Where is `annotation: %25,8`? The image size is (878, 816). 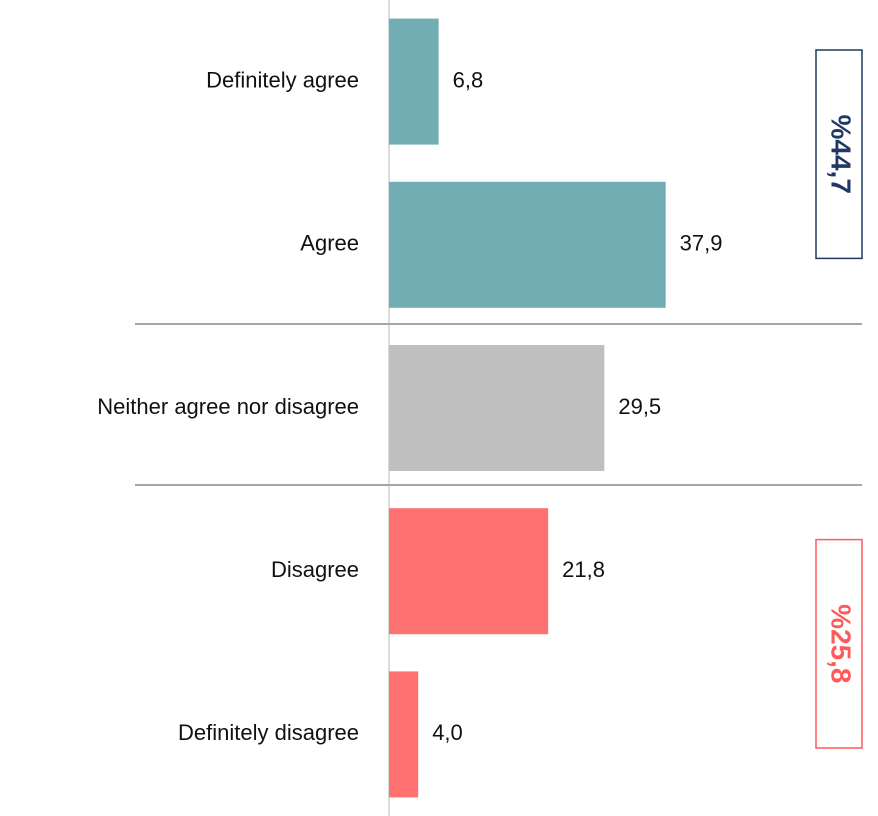 annotation: %25,8 is located at coordinates (841, 643).